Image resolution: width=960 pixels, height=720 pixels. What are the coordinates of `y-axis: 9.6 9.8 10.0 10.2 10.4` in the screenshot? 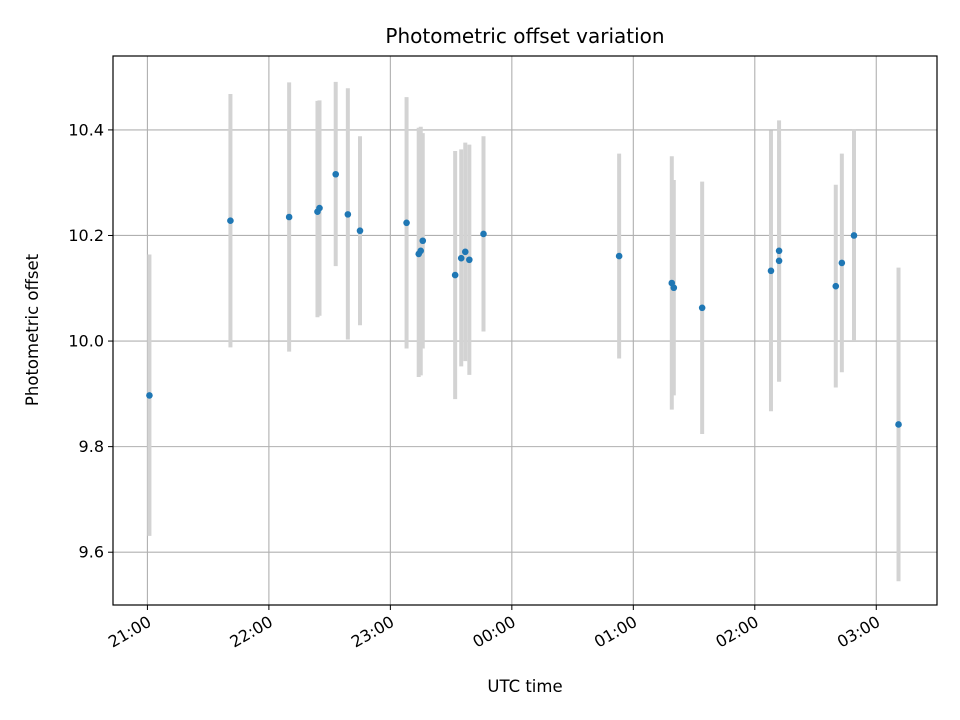 It's located at (90, 341).